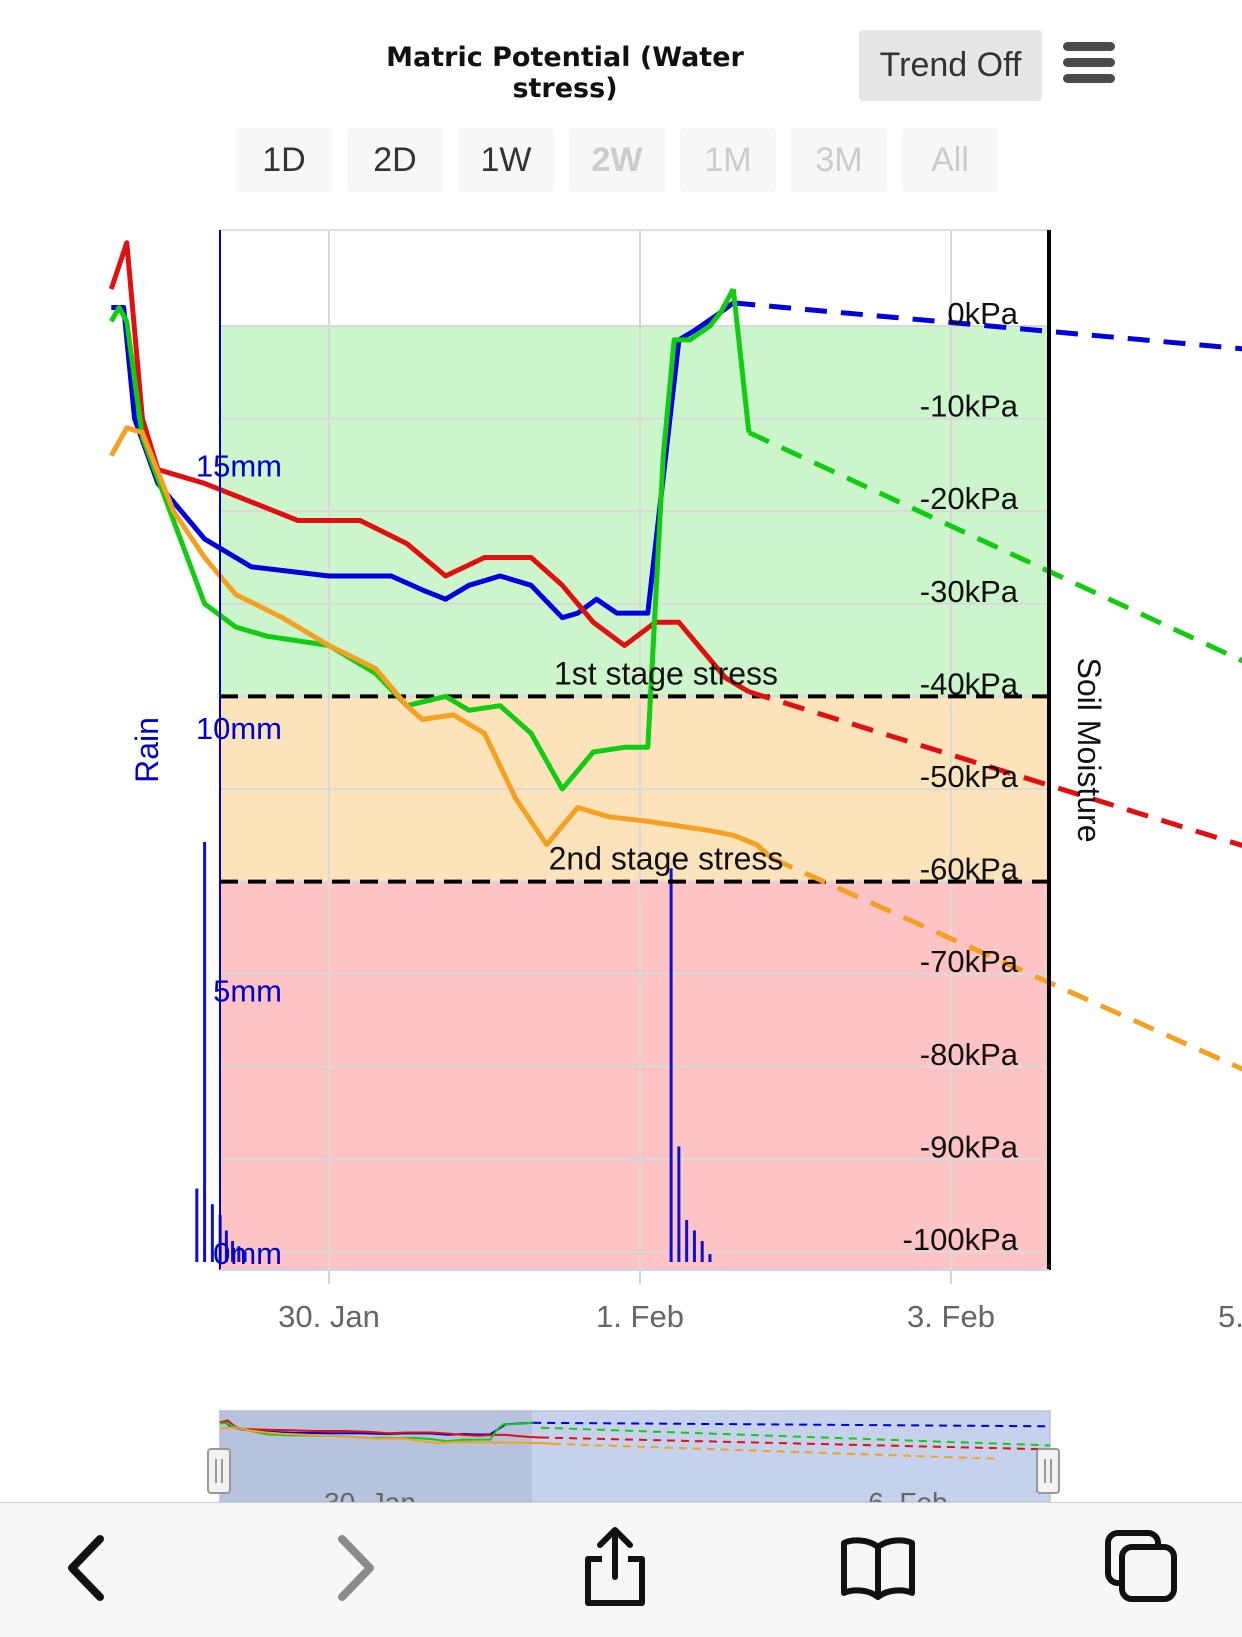 This screenshot has height=1637, width=1242. What do you see at coordinates (506, 160) in the screenshot?
I see `range-button-1w: 1W` at bounding box center [506, 160].